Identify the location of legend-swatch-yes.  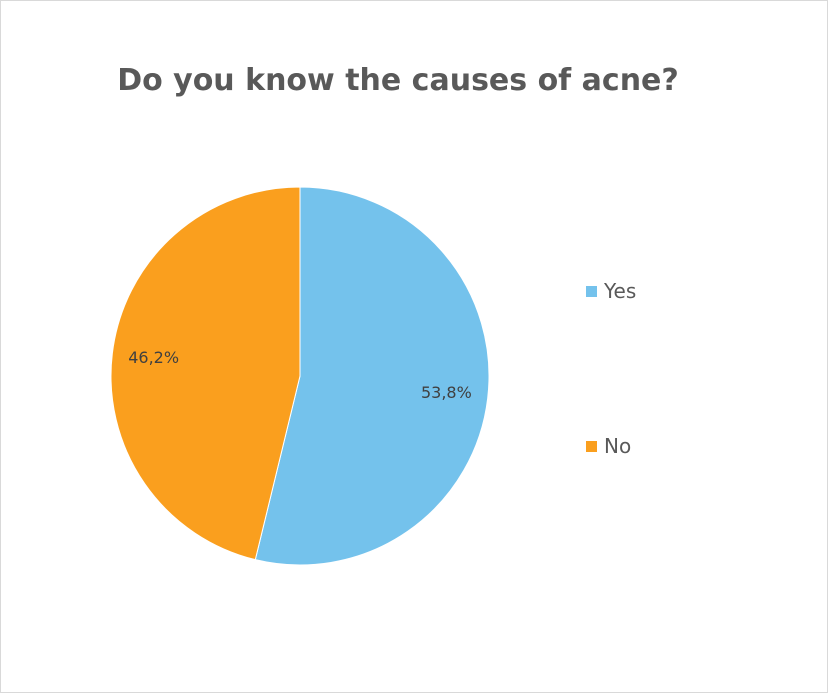
(591, 291).